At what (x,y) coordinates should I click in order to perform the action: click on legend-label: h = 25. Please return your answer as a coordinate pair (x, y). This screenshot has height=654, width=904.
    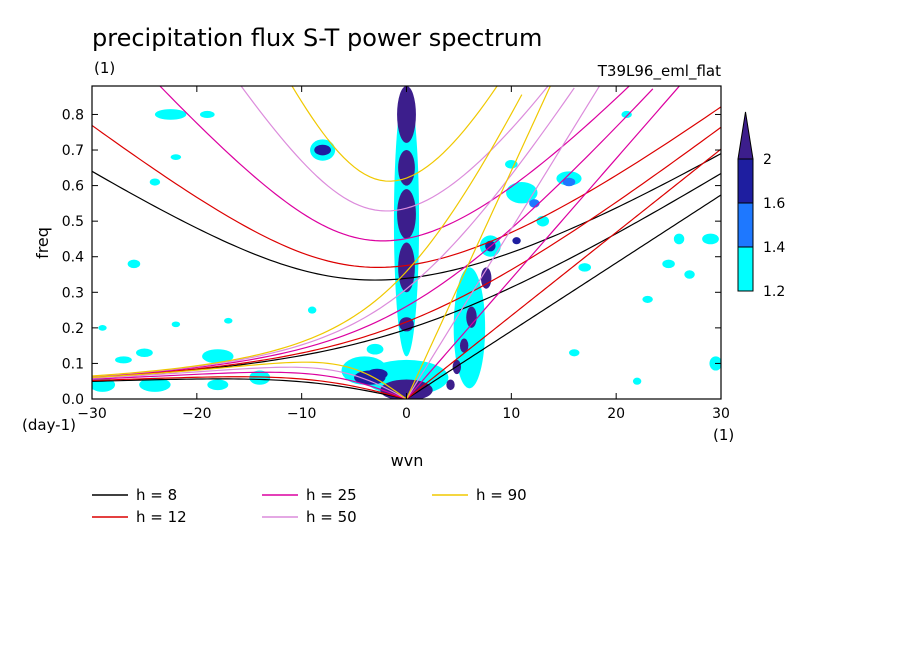
    Looking at the image, I should click on (331, 495).